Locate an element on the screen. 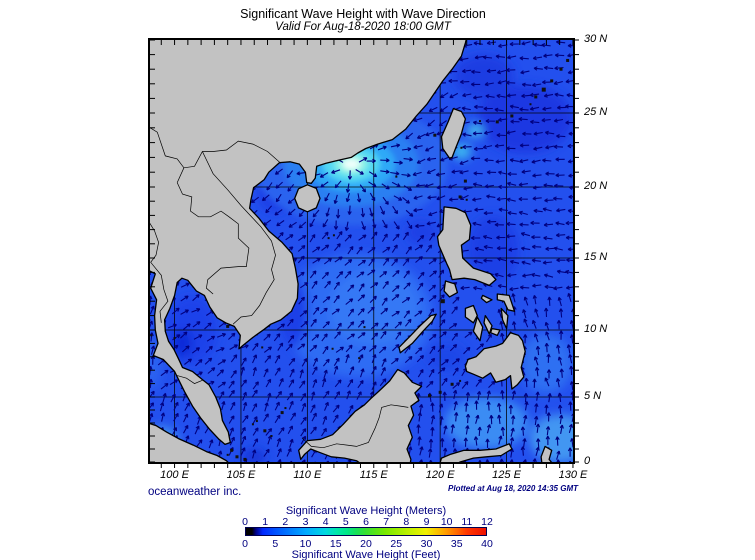 The image size is (755, 560). landmass-sumatra is located at coordinates (189, 442).